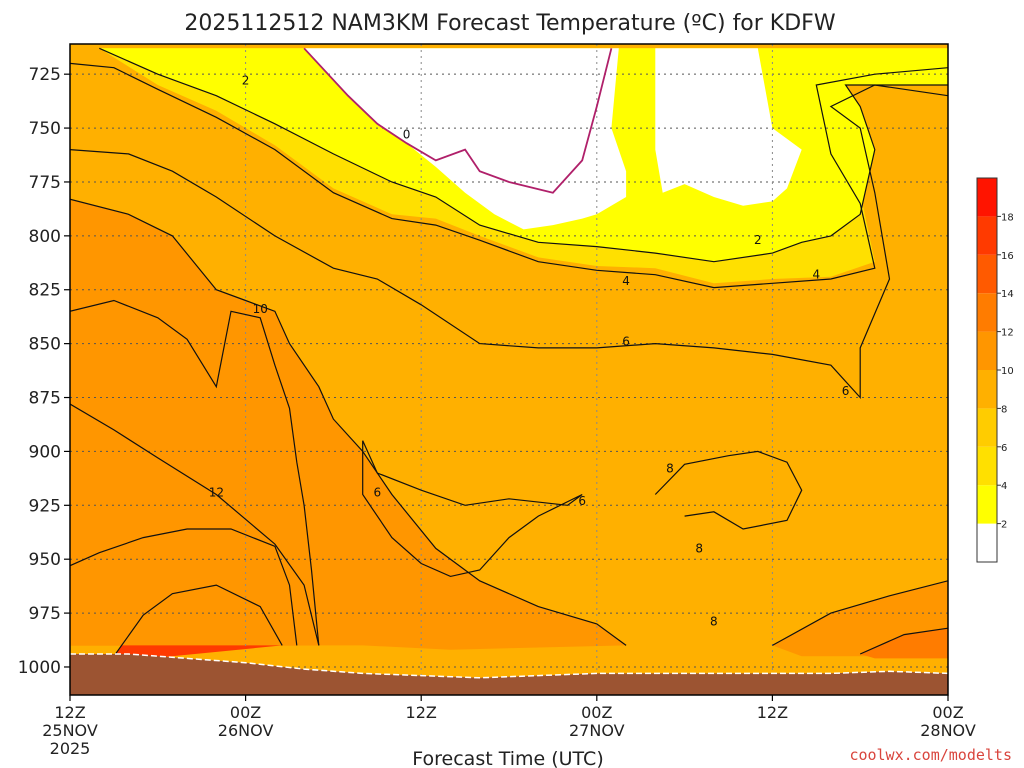 The height and width of the screenshot is (768, 1024). What do you see at coordinates (1007, 333) in the screenshot?
I see `colorbar-label-12: 12` at bounding box center [1007, 333].